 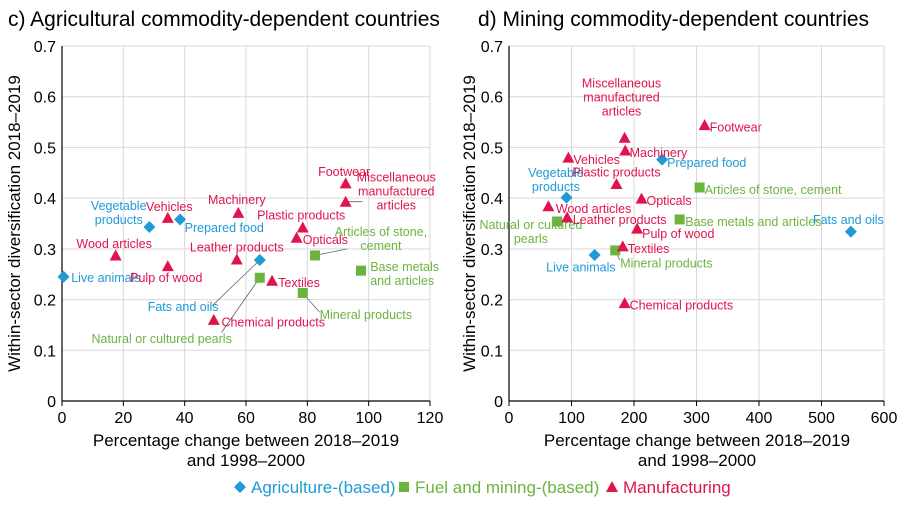 What do you see at coordinates (396, 178) in the screenshot?
I see `point-label: Miscellaneous` at bounding box center [396, 178].